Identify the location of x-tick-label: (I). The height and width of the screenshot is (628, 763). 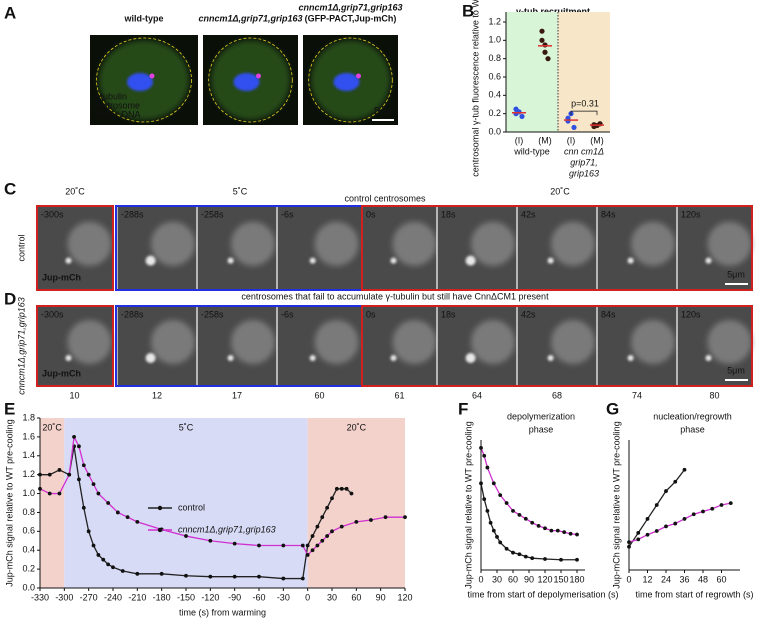
(519, 140).